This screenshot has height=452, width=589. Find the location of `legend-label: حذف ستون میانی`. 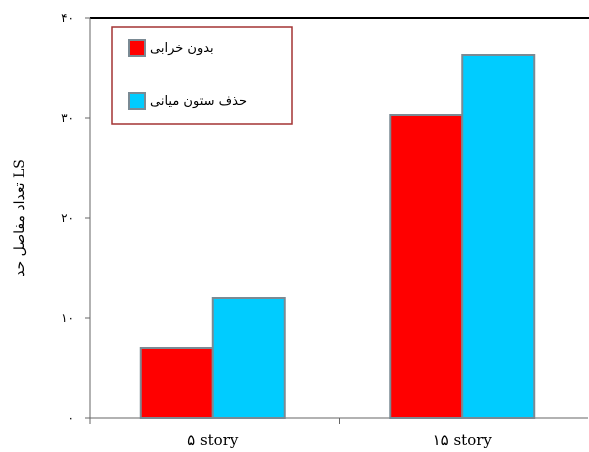

legend-label: حذف ستون میانی is located at coordinates (198, 101).